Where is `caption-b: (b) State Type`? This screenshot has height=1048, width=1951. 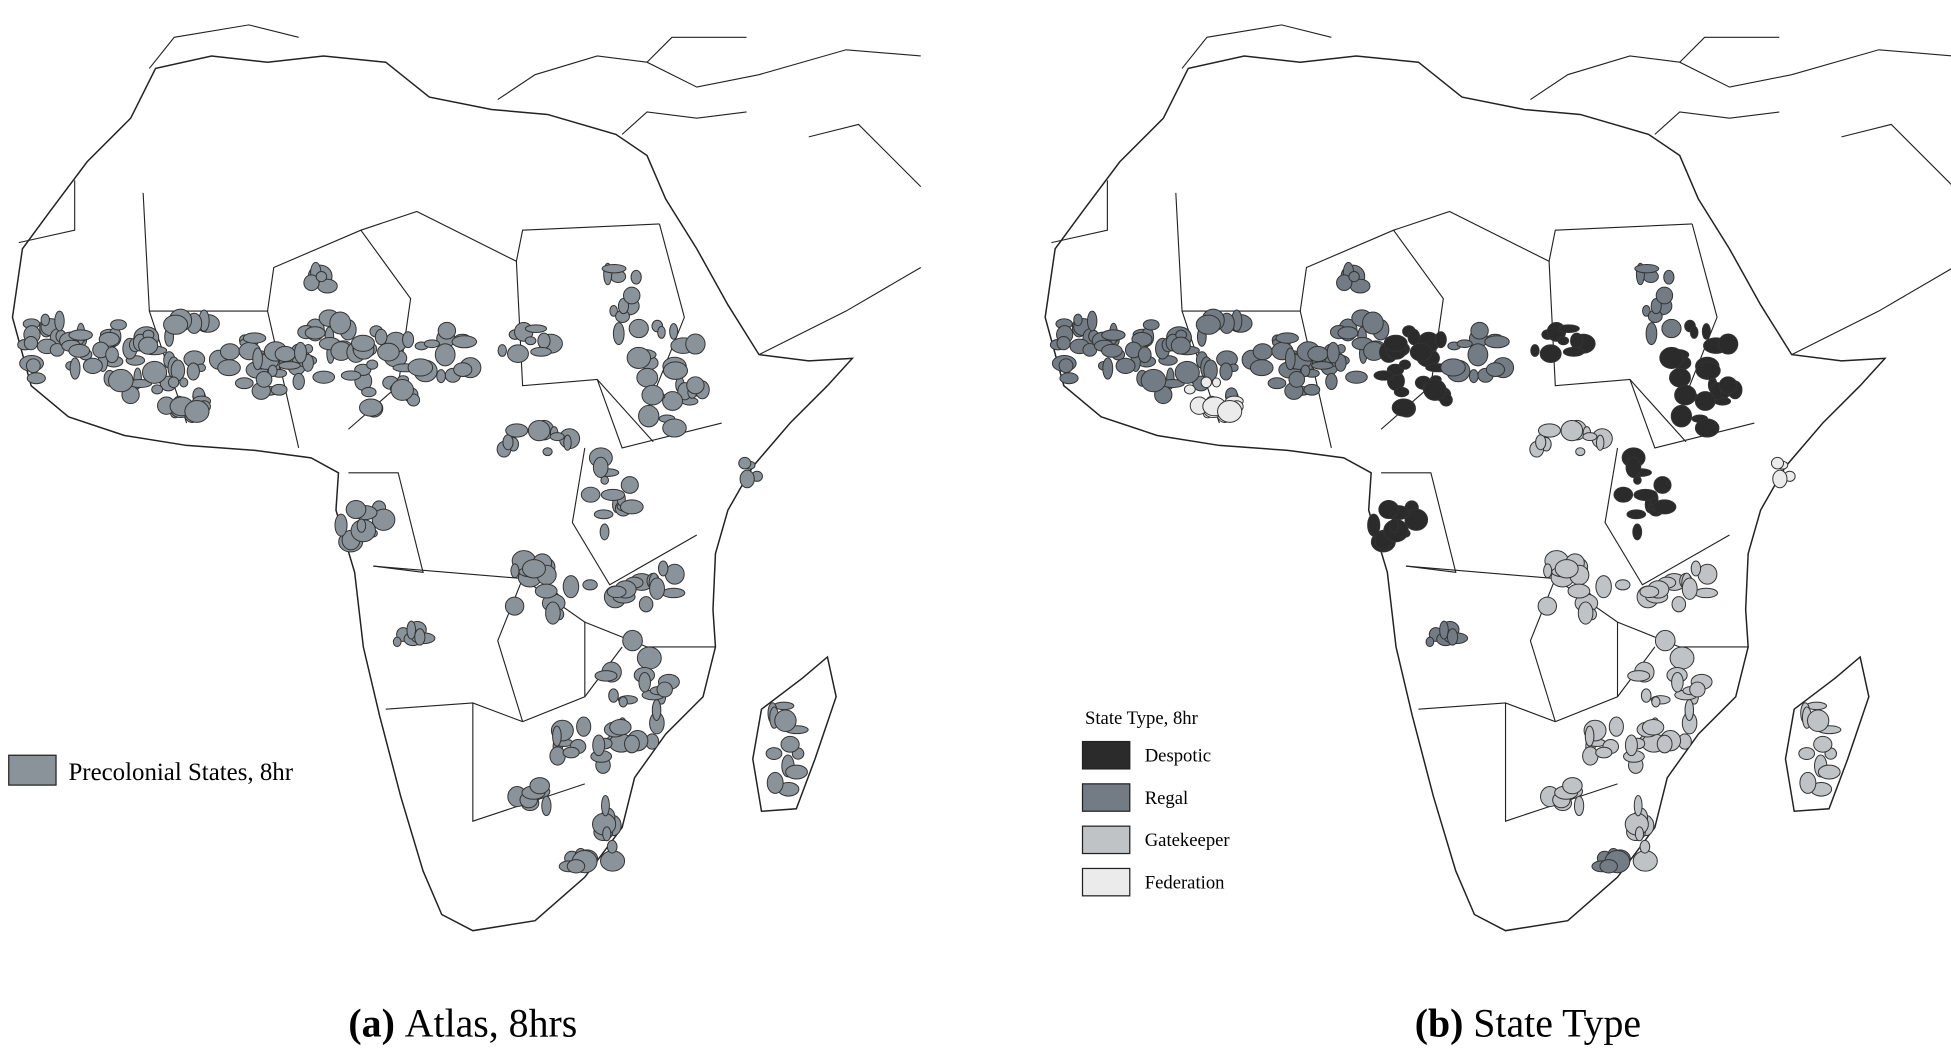 caption-b: (b) State Type is located at coordinates (1528, 1023).